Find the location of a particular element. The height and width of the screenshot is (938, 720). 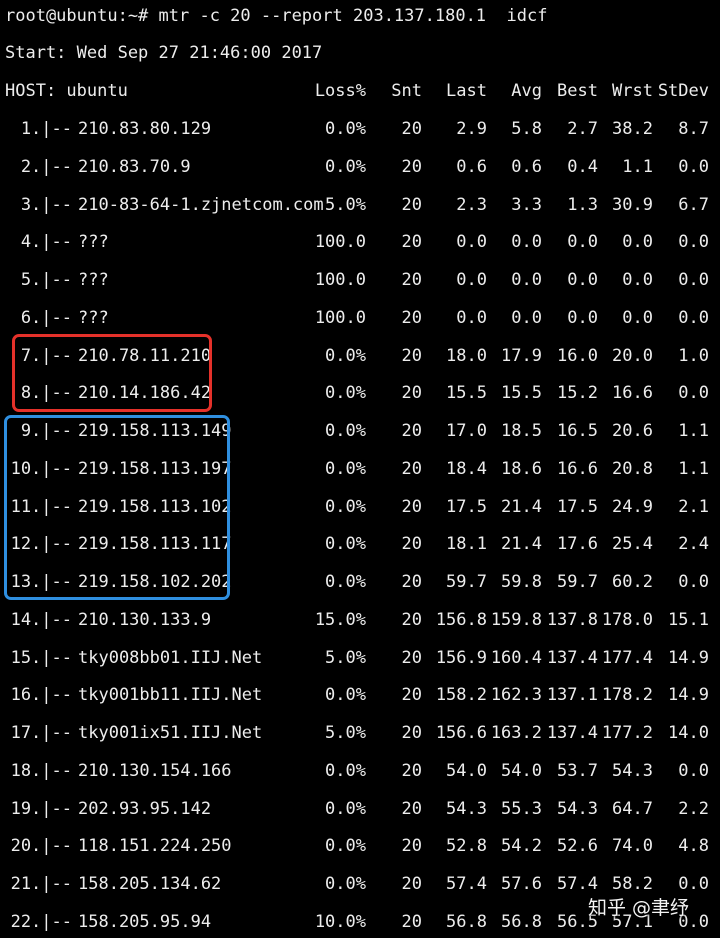

hop-number: 17.|-- is located at coordinates (41, 733).